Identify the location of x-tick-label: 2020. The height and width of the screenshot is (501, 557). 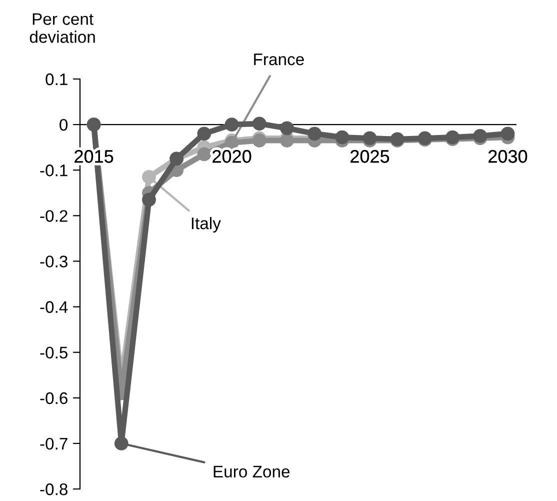
(232, 156).